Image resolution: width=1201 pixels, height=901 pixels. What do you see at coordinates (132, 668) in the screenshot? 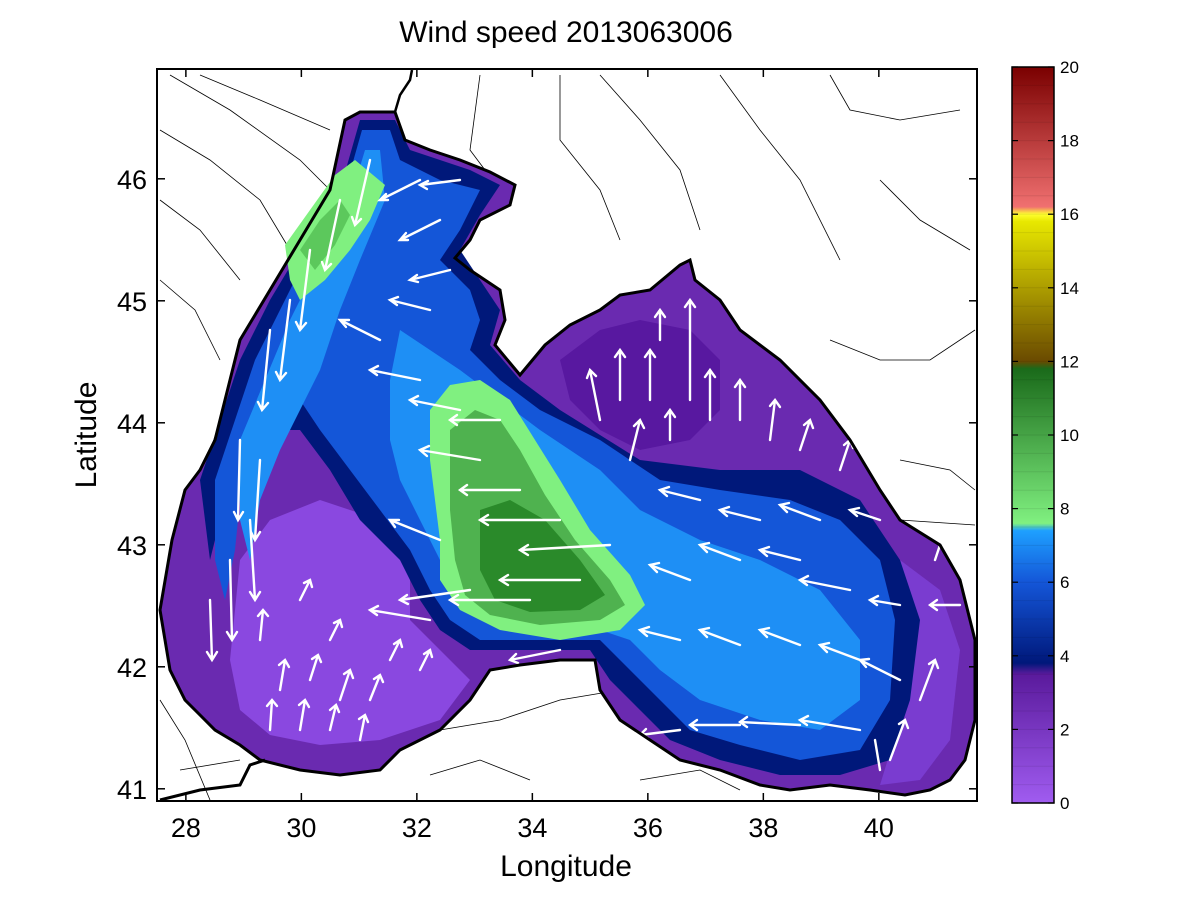
I see `y-tick-label: 42` at bounding box center [132, 668].